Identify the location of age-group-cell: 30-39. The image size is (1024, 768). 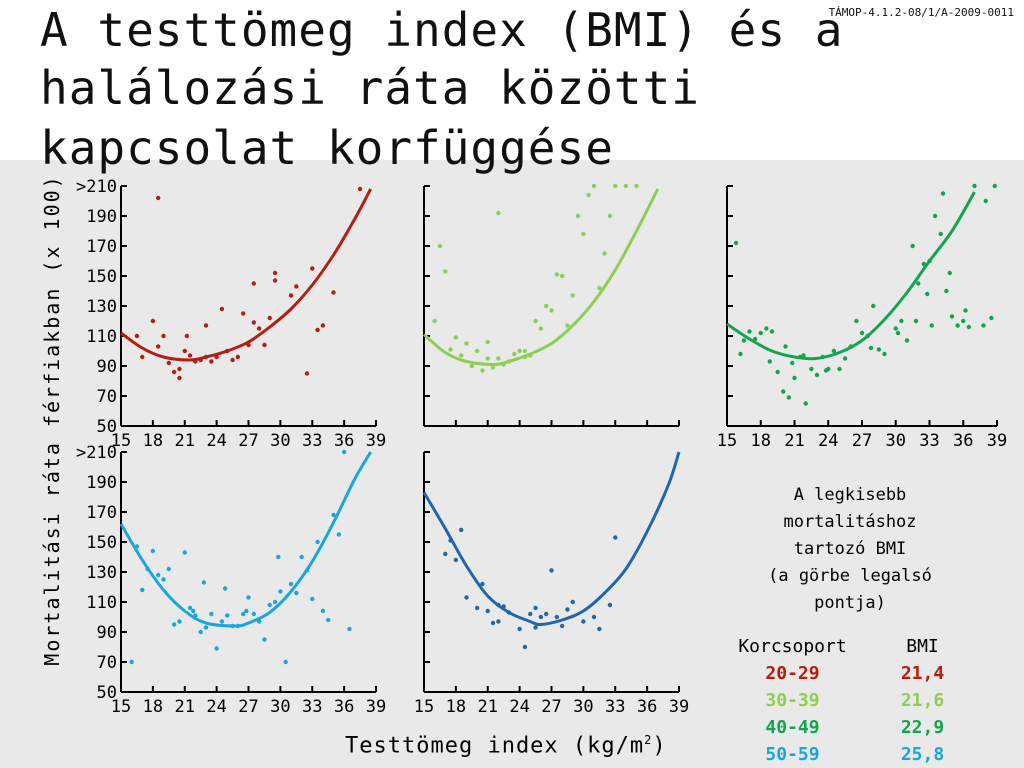
(792, 700).